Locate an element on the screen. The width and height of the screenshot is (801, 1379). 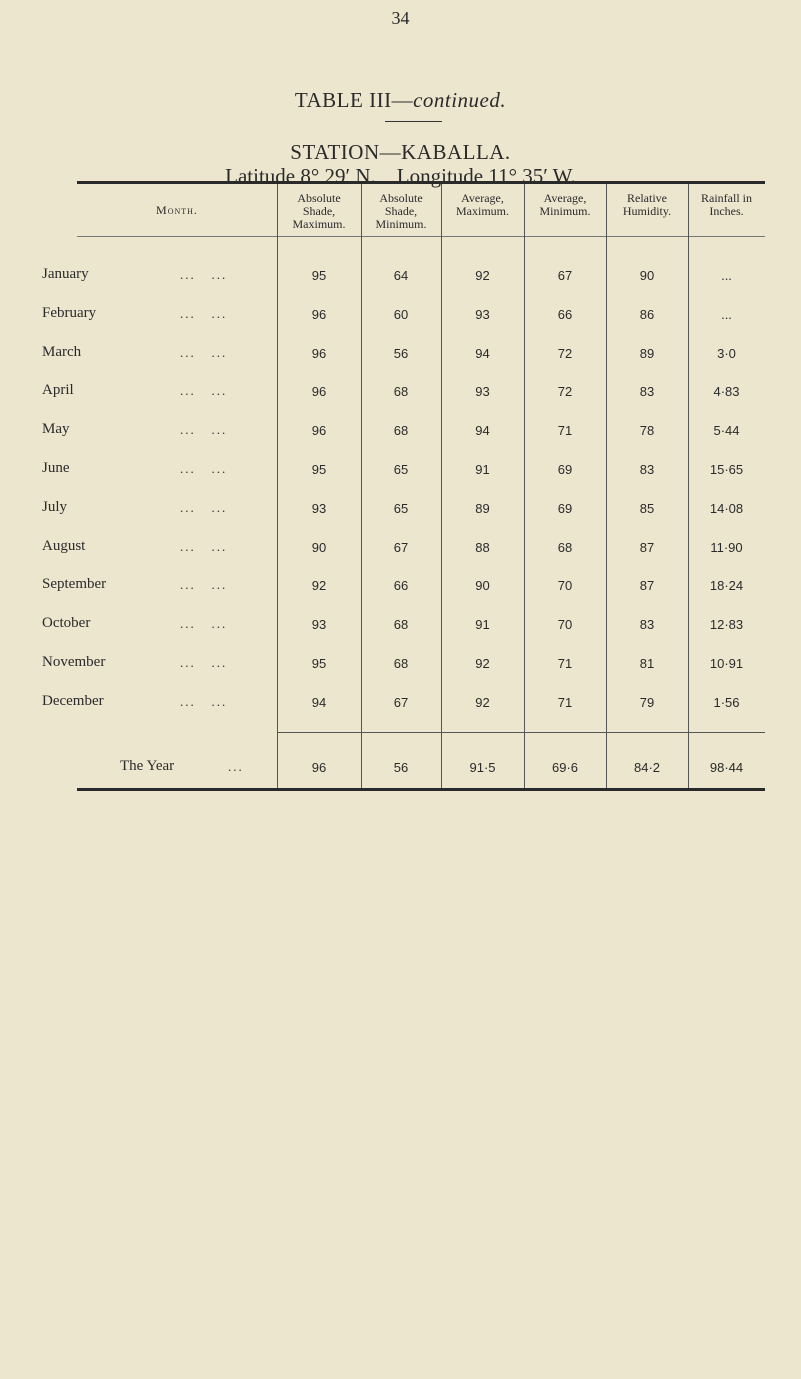
row-month: The Year is located at coordinates (147, 766).